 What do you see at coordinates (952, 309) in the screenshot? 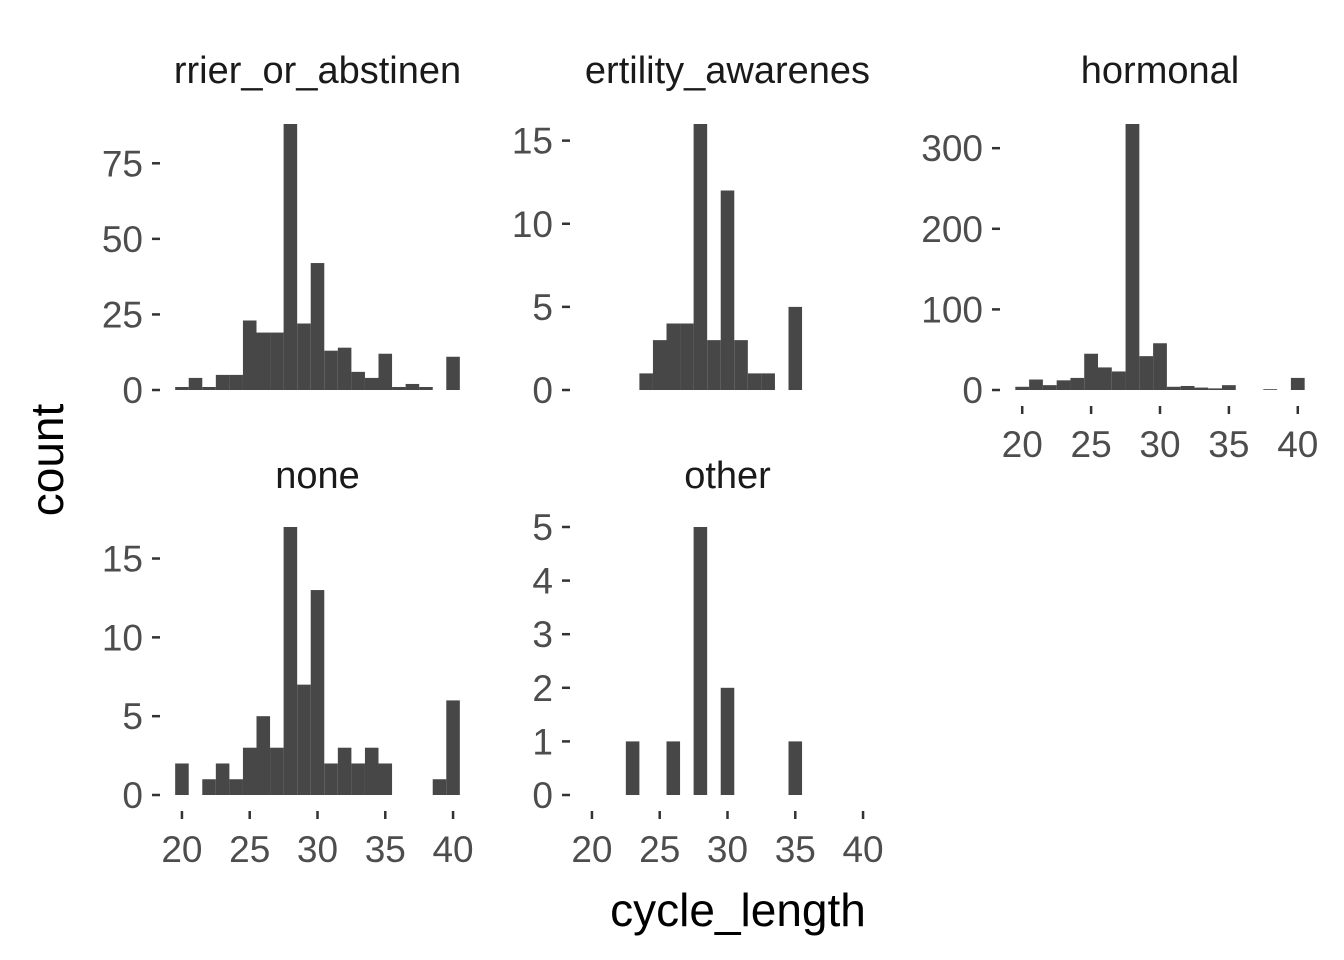
I see `y-tick-label: 100` at bounding box center [952, 309].